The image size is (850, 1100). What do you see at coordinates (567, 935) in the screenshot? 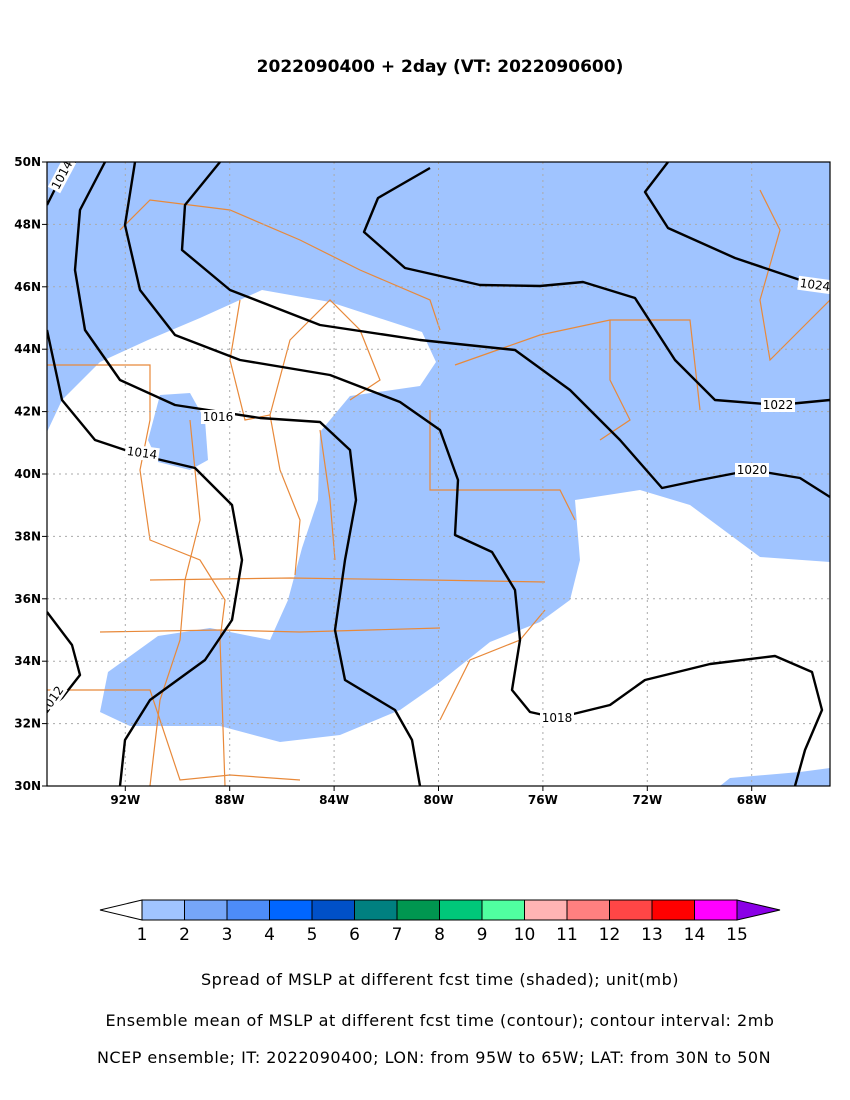
I see `colorbar-label: 11` at bounding box center [567, 935].